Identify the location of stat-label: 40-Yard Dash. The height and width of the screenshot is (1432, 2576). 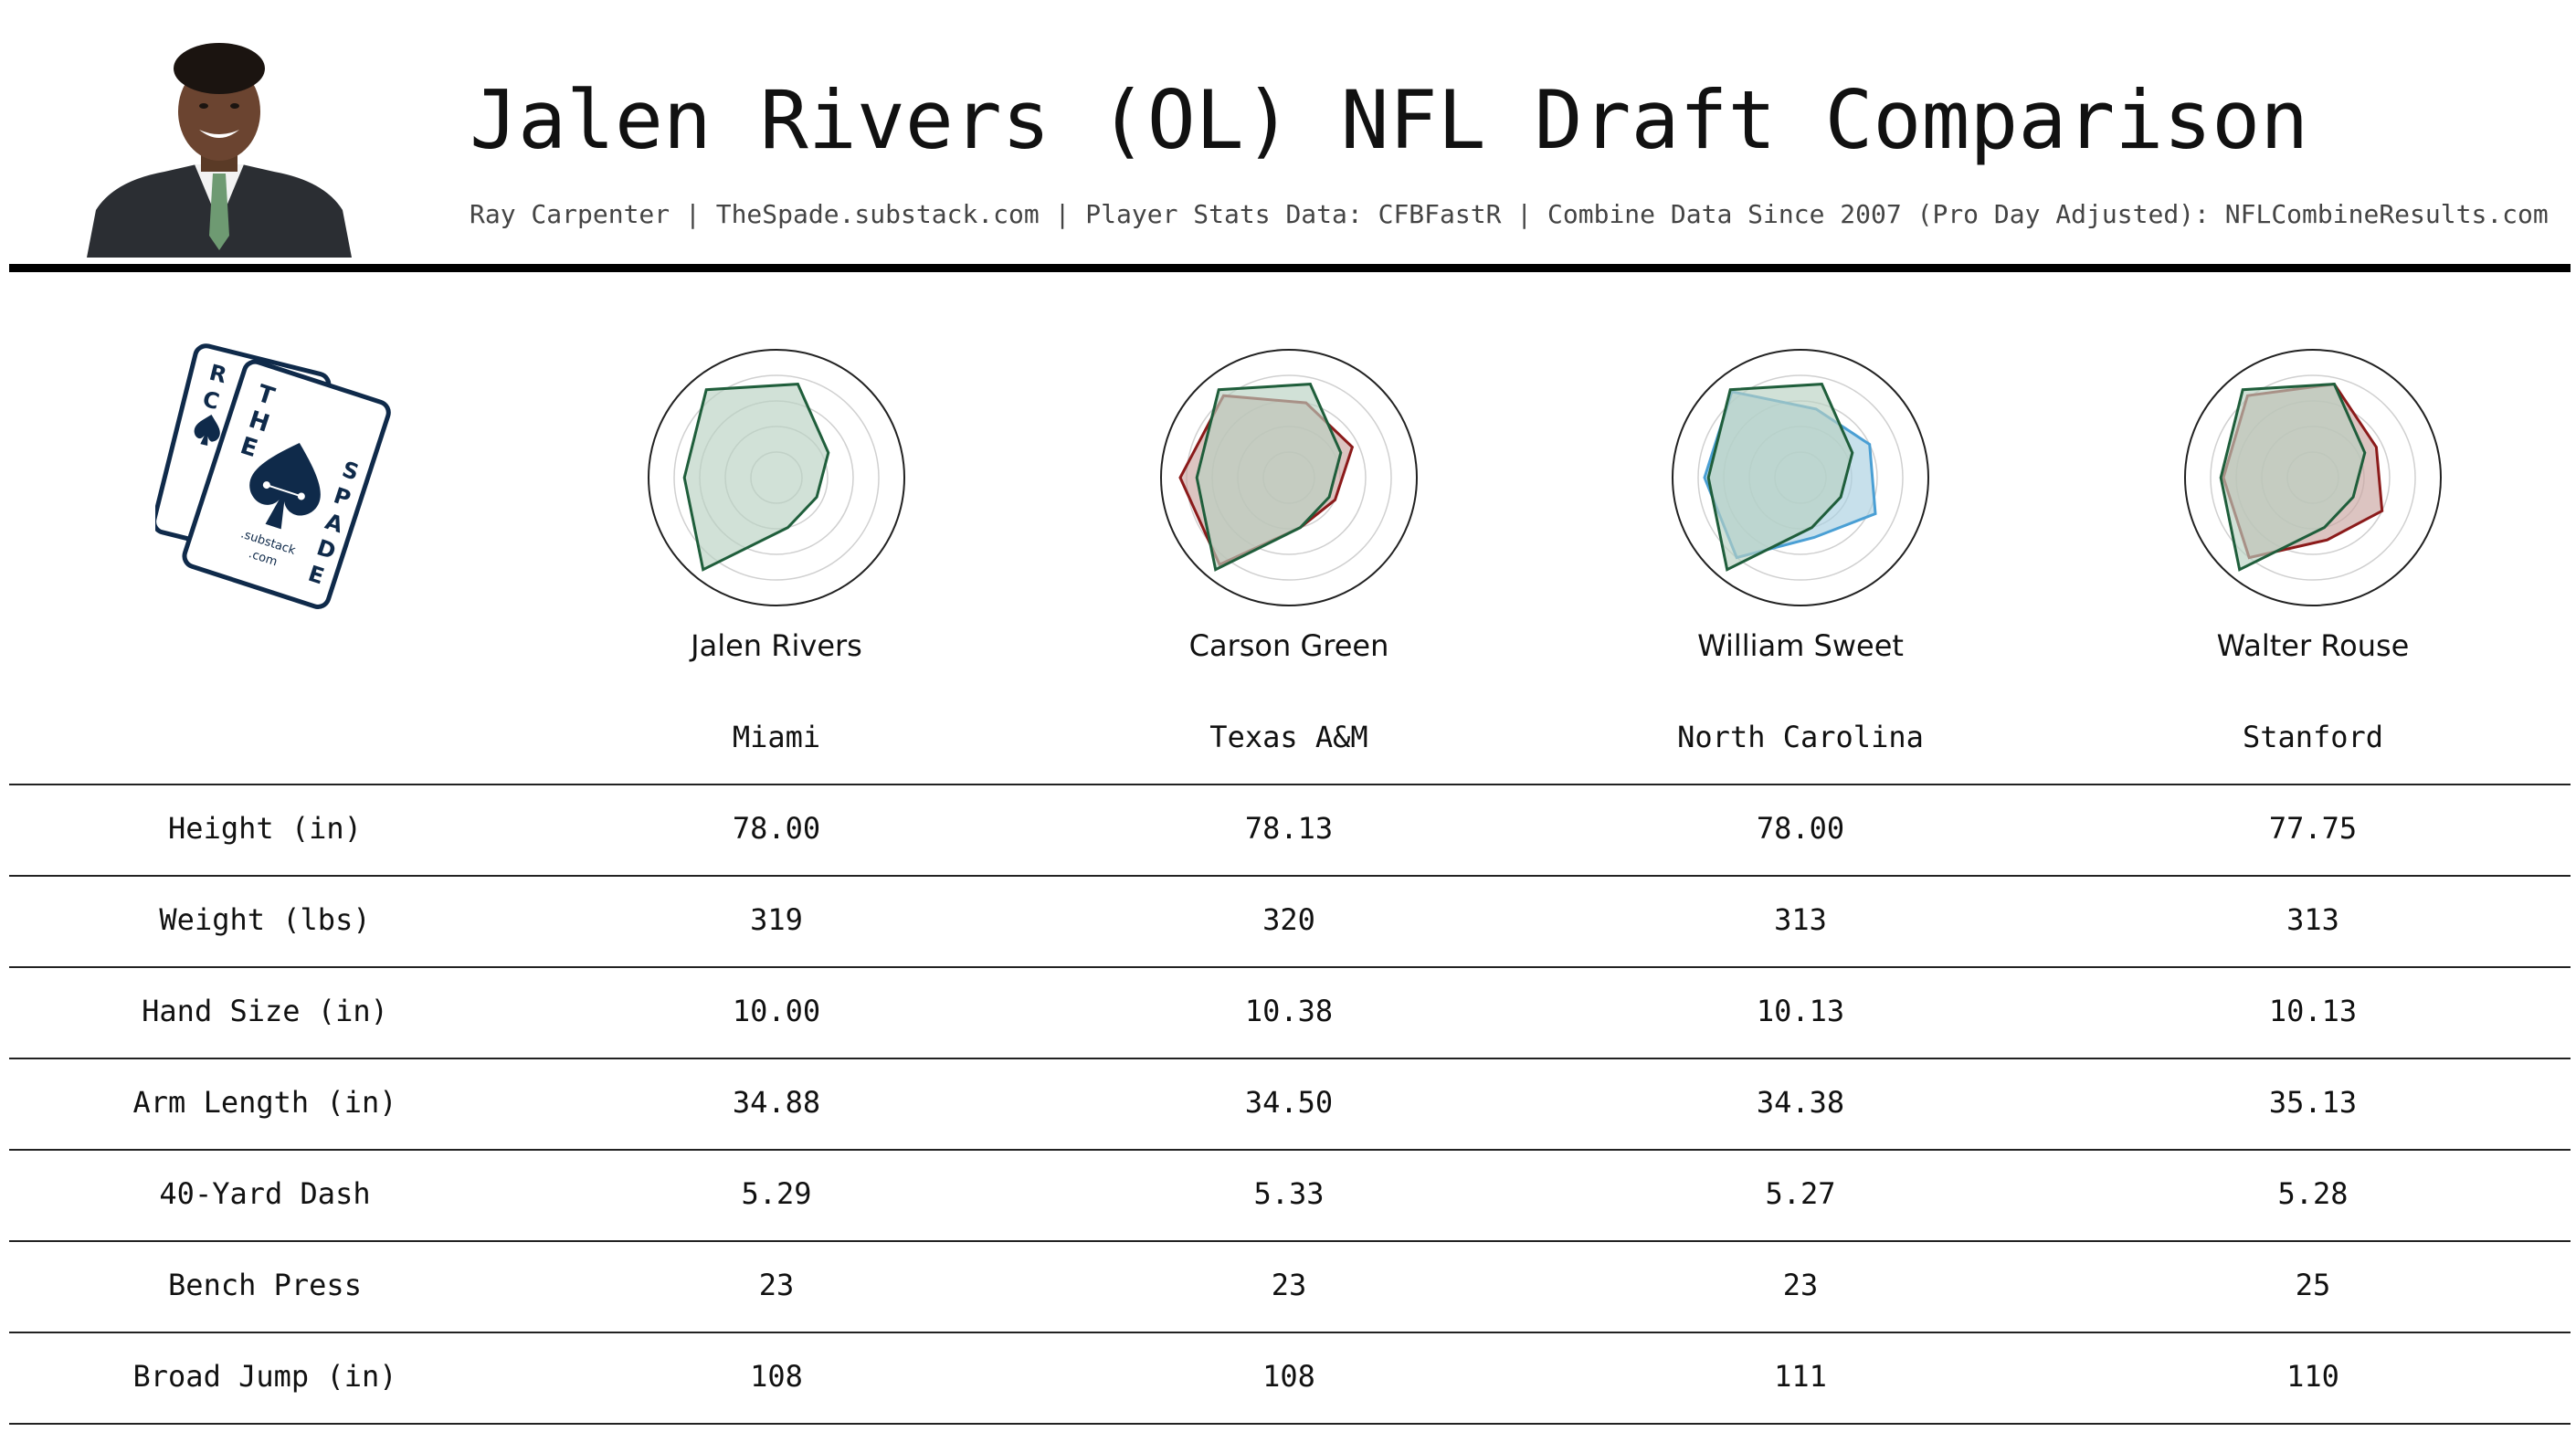
(265, 1193).